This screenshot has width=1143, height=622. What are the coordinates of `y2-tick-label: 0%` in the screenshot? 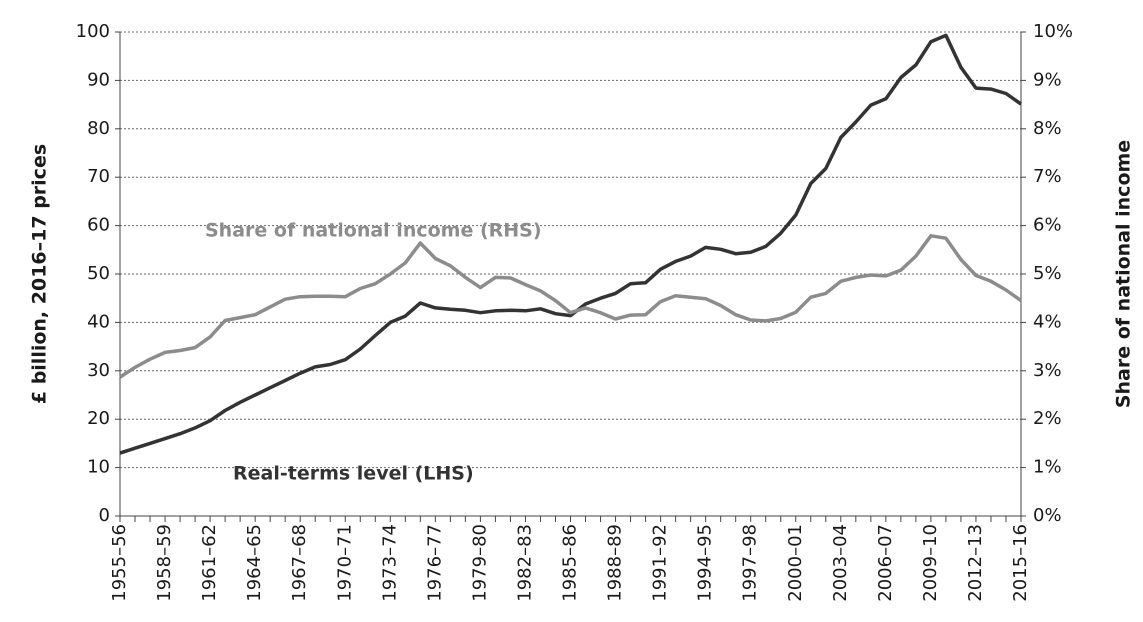 It's located at (1047, 515).